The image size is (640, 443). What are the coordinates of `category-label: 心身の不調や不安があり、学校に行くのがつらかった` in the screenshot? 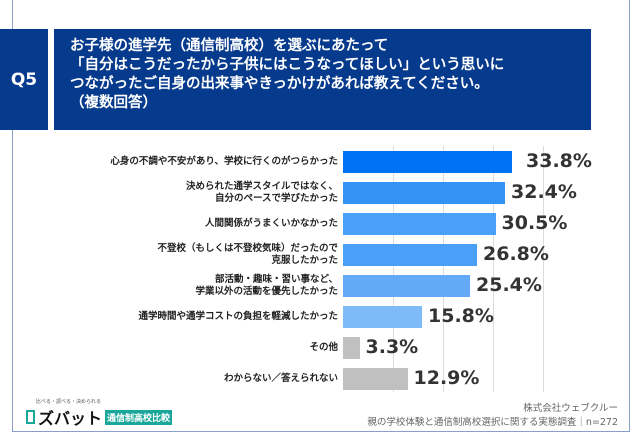 It's located at (224, 161).